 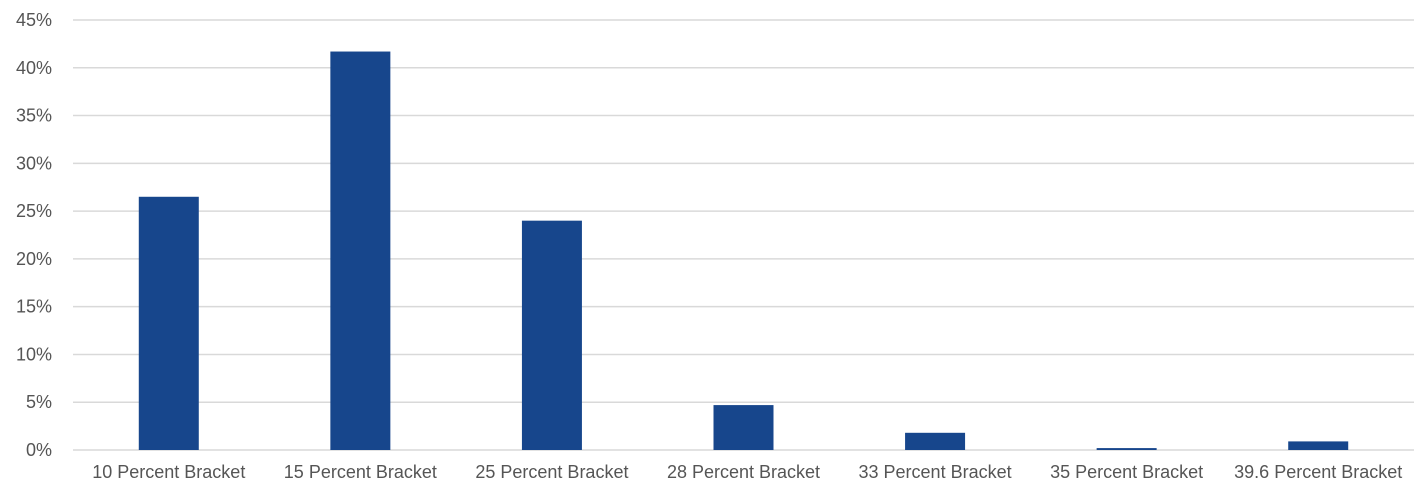 I want to click on y-tick-label: 30%, so click(x=34, y=163).